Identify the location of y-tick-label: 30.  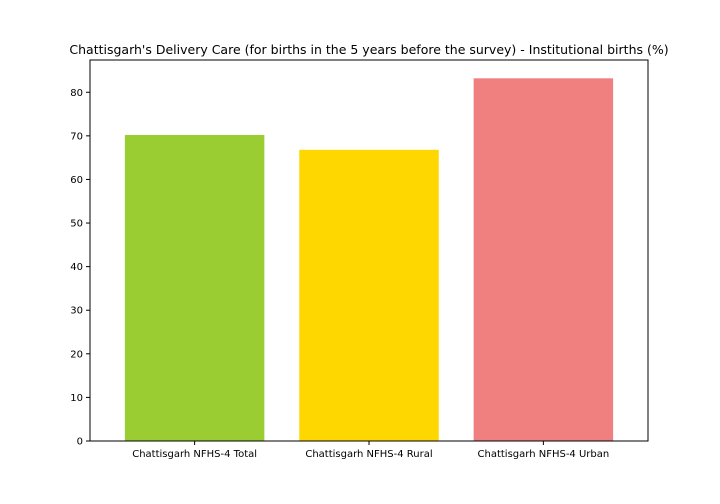
(76, 311).